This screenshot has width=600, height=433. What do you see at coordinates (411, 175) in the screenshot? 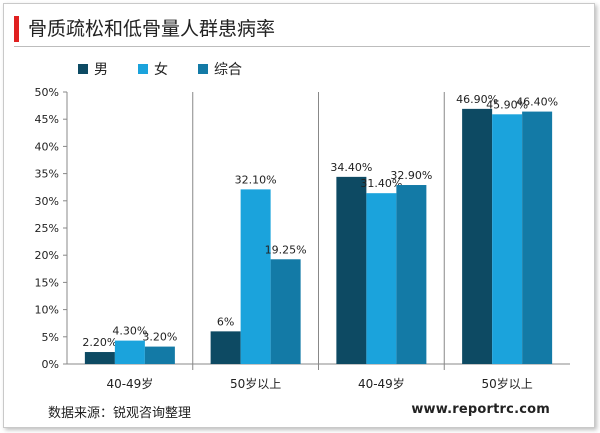
I see `data-label: 32.90%` at bounding box center [411, 175].